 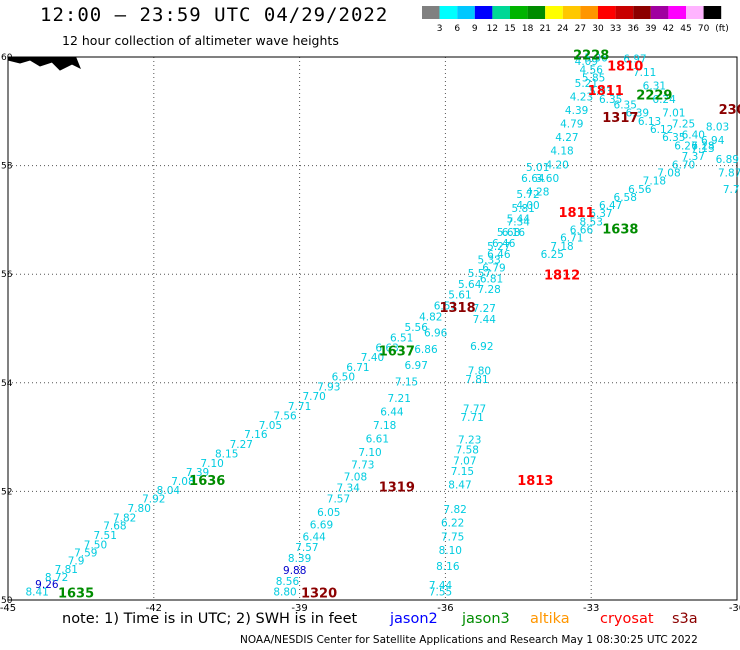 What do you see at coordinates (685, 619) in the screenshot?
I see `legend-s3a: s3a` at bounding box center [685, 619].